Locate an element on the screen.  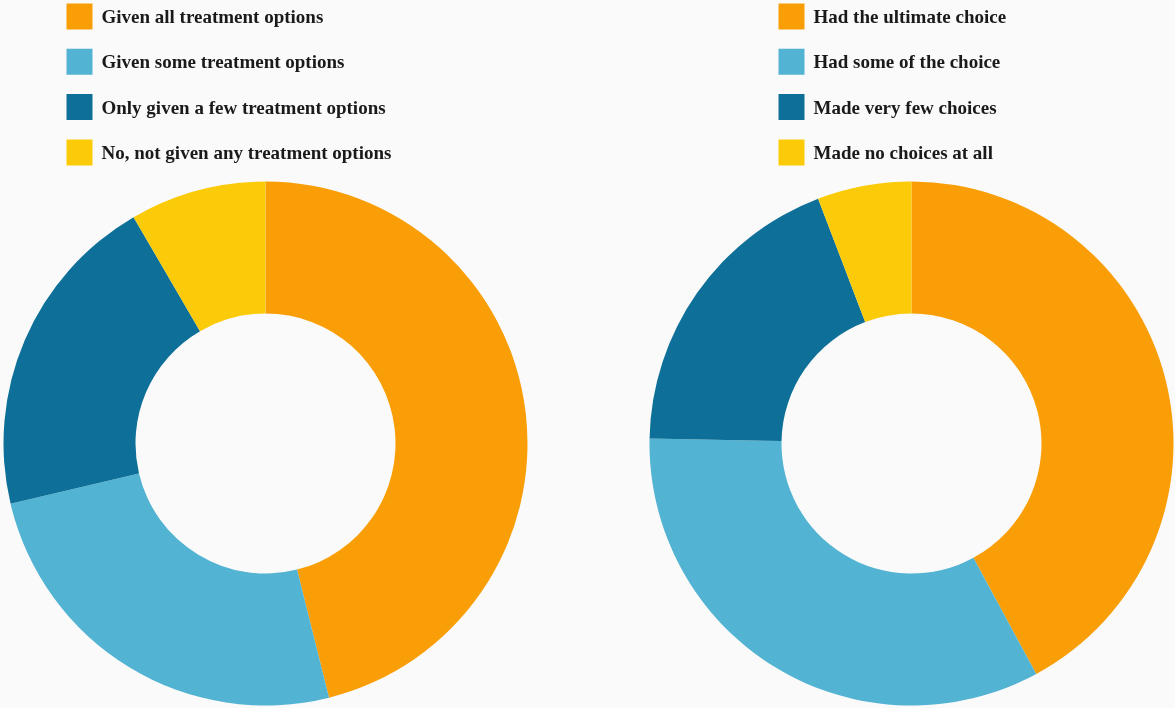
legend-label: Had the ultimate choice is located at coordinates (910, 16).